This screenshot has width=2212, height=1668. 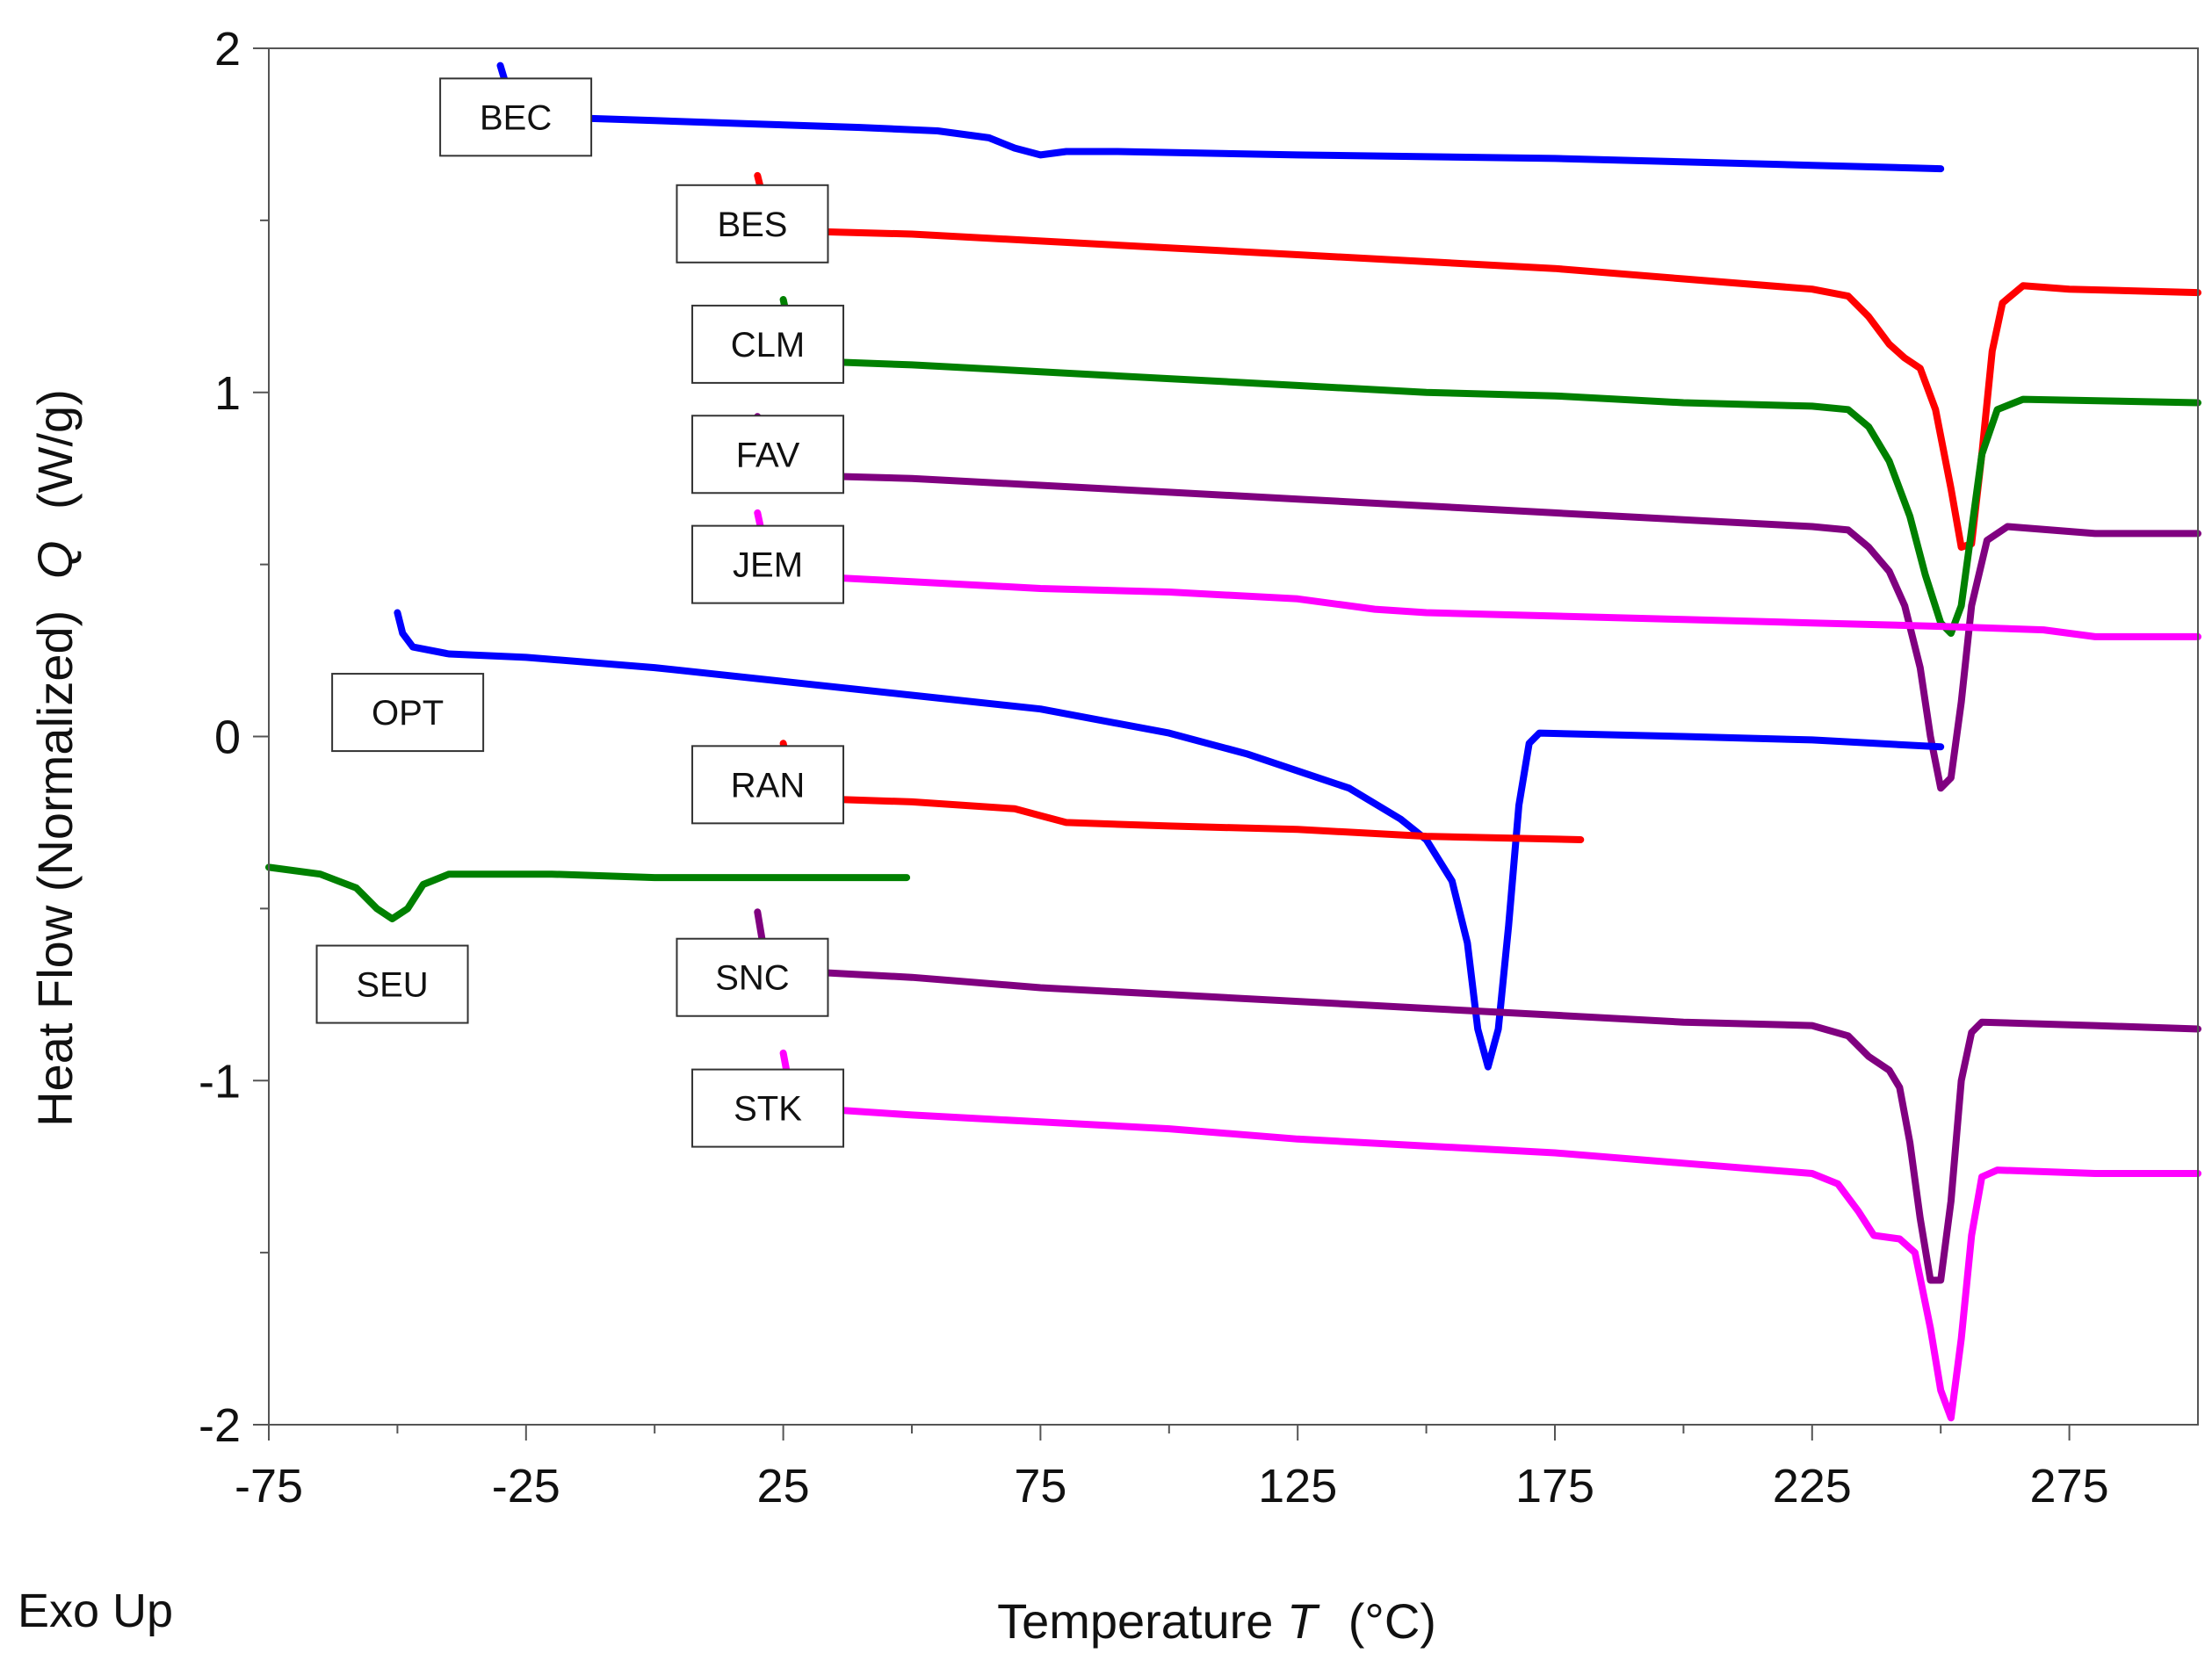 I want to click on series-label-clm: CLM, so click(x=768, y=344).